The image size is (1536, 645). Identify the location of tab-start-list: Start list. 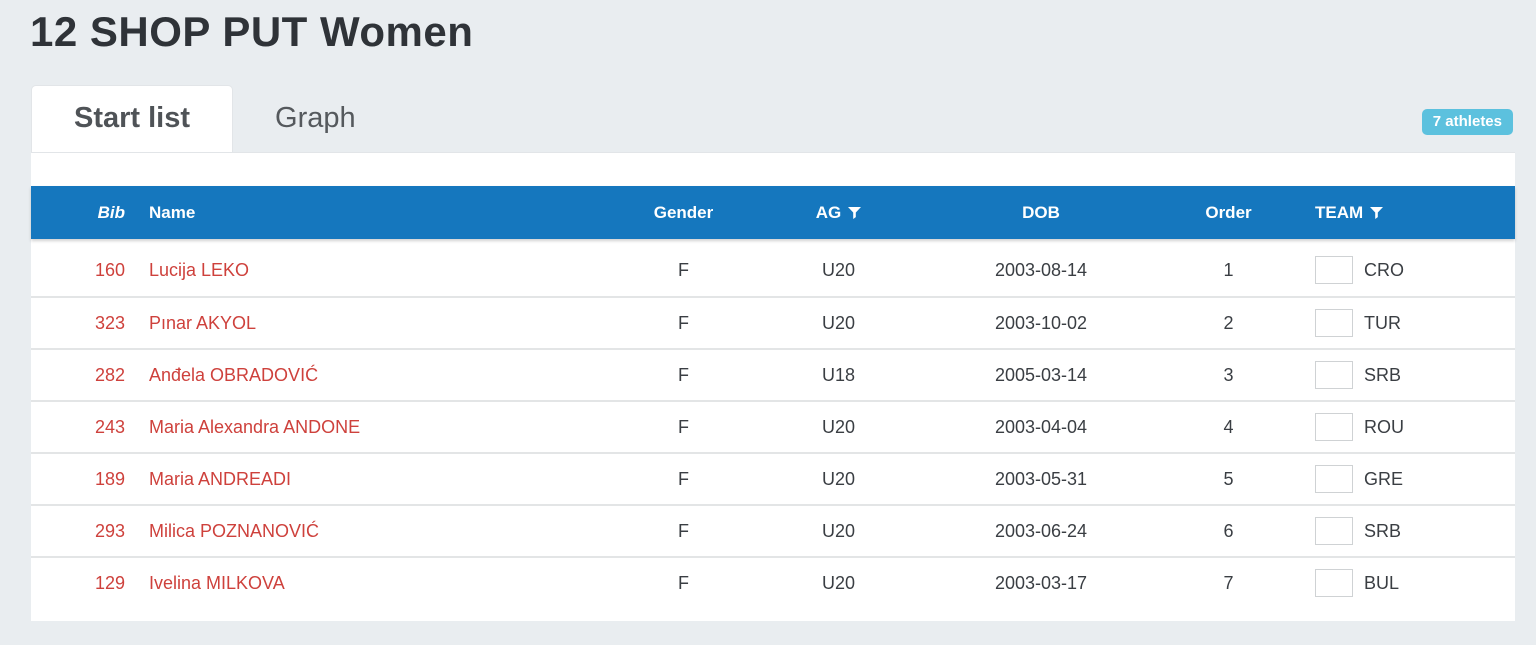
(132, 118).